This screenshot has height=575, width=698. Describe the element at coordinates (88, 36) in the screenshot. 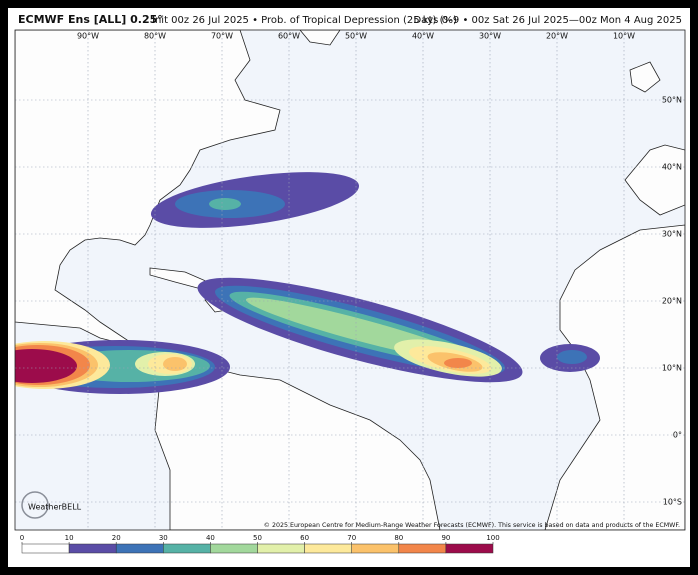

I see `lon-label: 90°W` at that location.